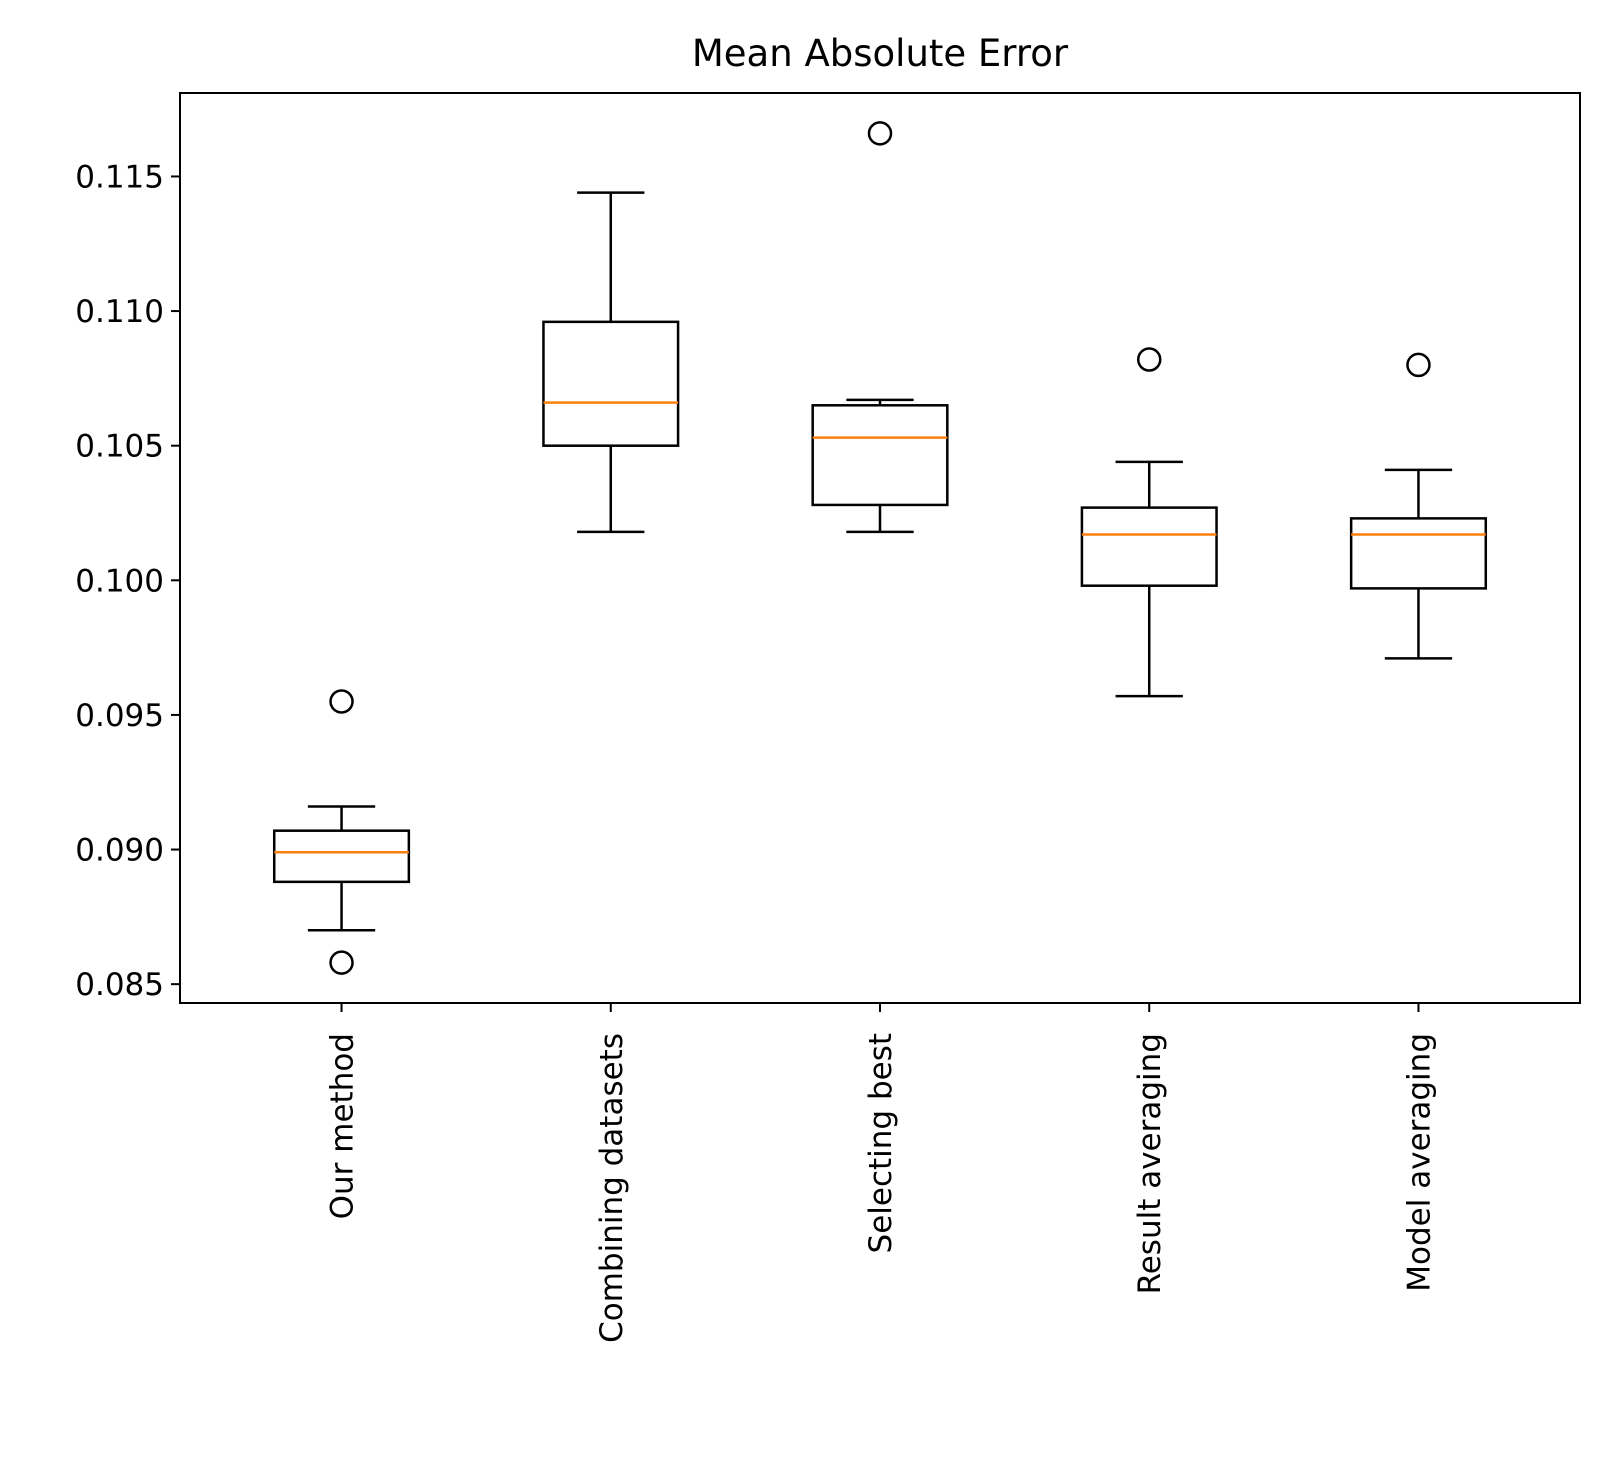 This screenshot has height=1474, width=1603. Describe the element at coordinates (119, 985) in the screenshot. I see `y-tick-label: 0.085` at that location.